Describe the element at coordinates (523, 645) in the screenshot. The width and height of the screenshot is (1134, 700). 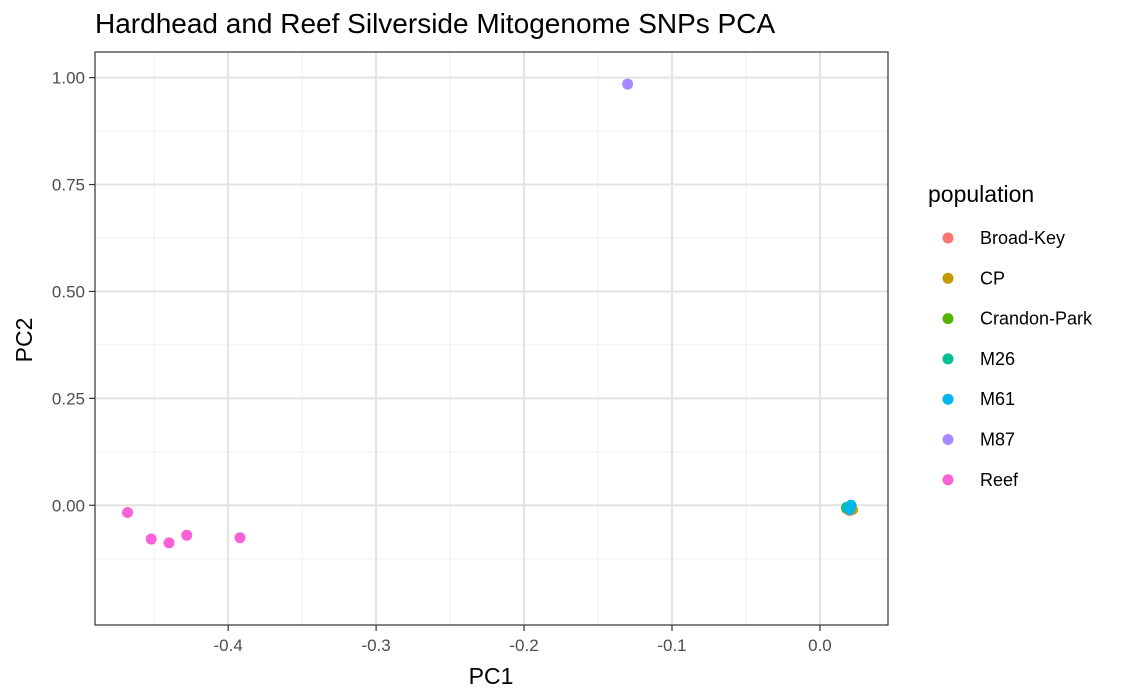
I see `x-tick-label: -0.2` at that location.